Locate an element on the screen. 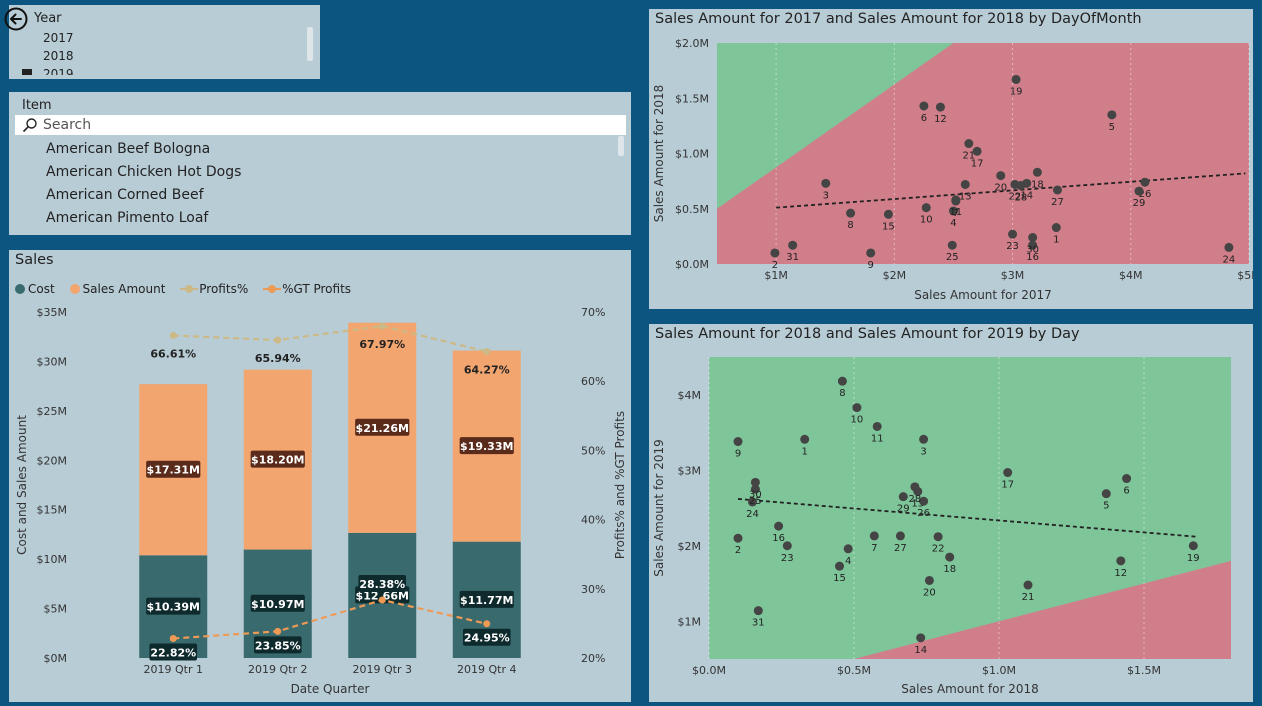 The image size is (1262, 706). scatter-point-label: 17 is located at coordinates (1007, 485).